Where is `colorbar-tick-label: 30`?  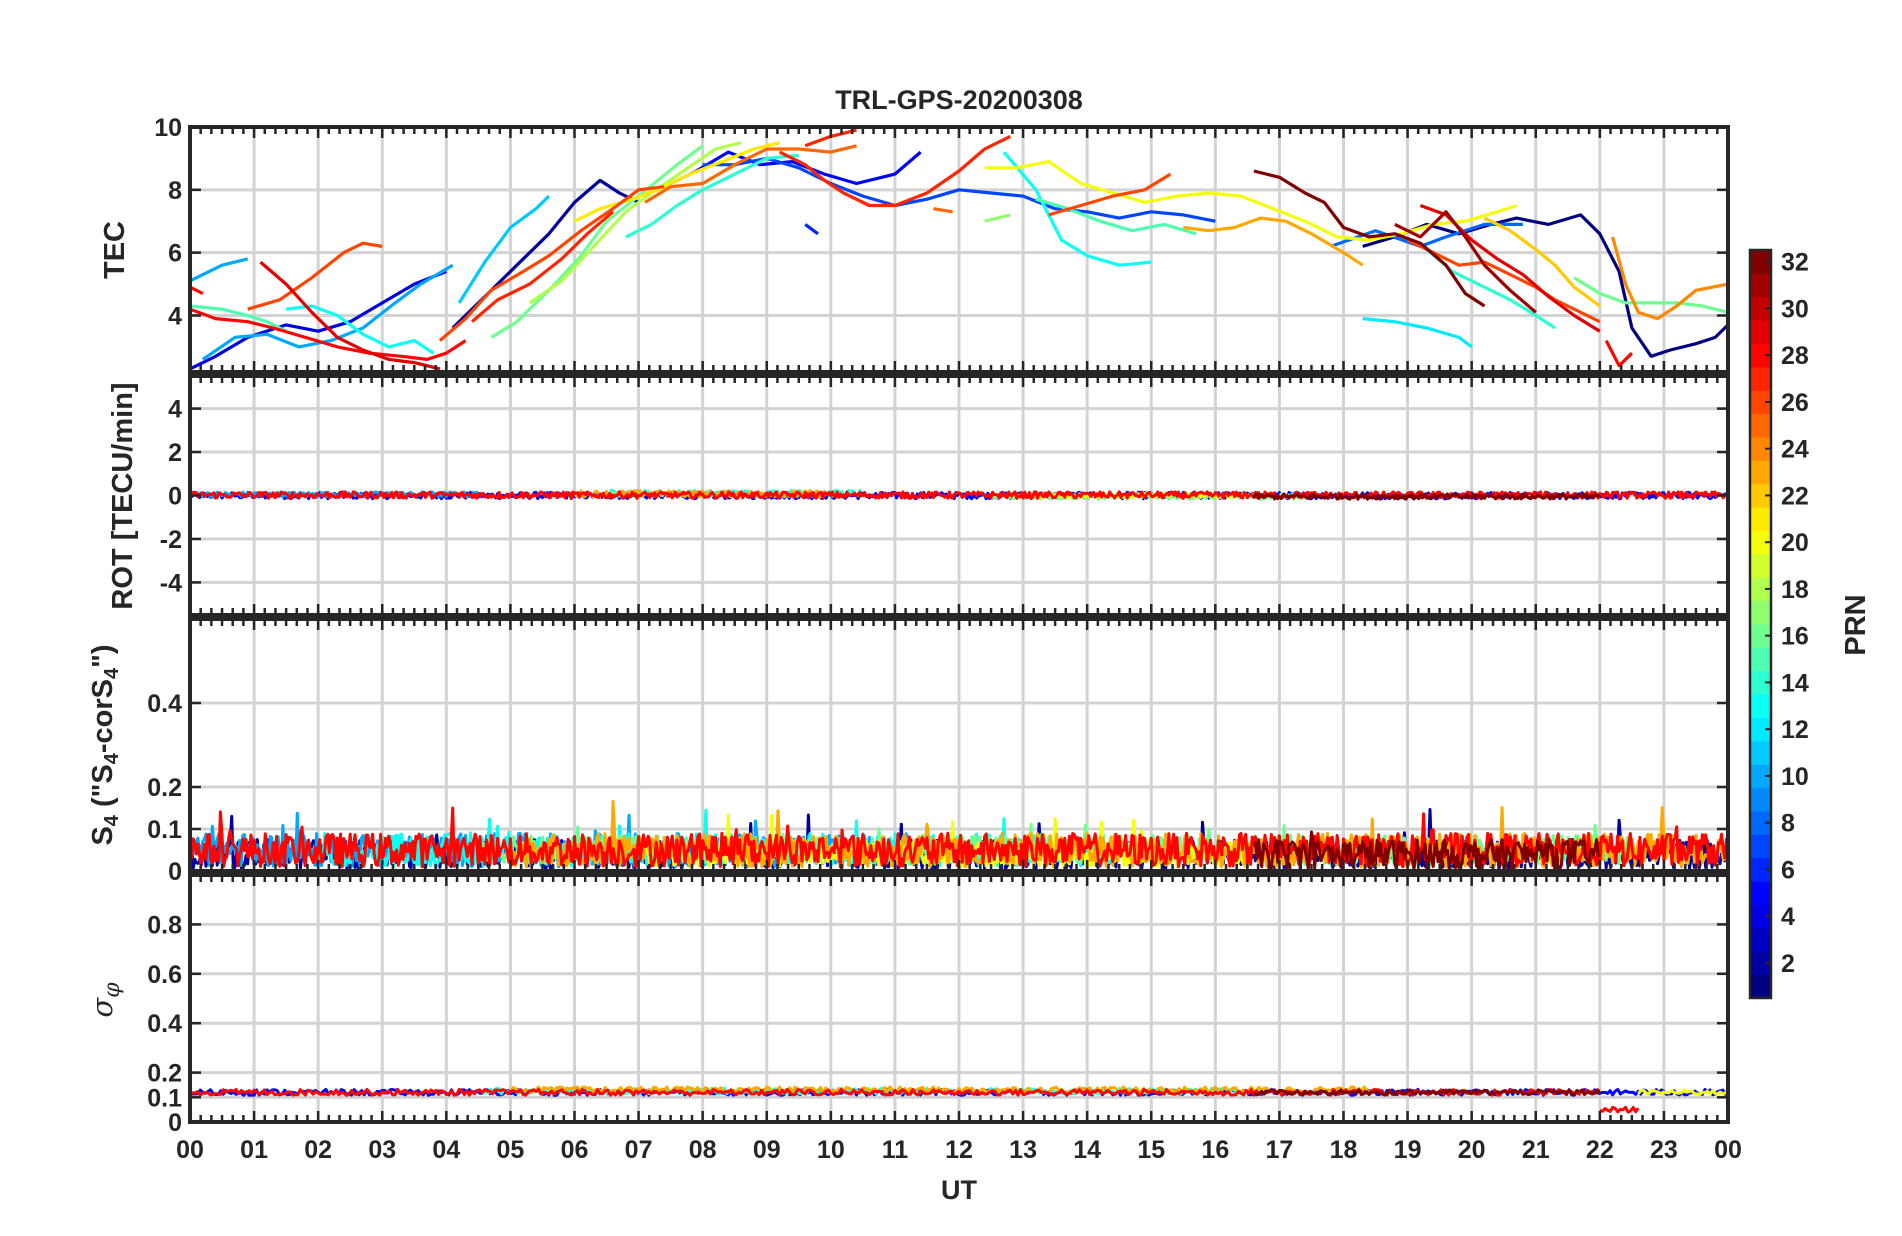 colorbar-tick-label: 30 is located at coordinates (1795, 309).